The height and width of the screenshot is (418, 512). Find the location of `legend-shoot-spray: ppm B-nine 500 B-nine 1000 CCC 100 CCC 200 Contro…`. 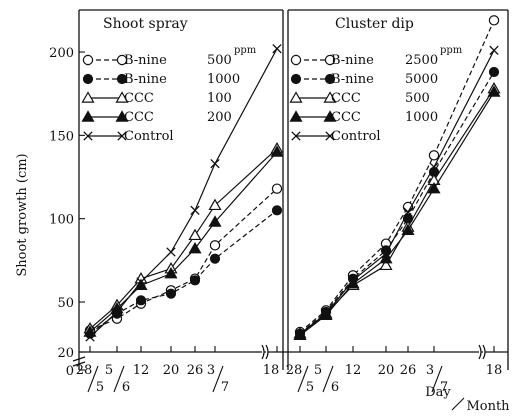

legend-shoot-spray: ppm B-nine 500 B-nine 1000 CCC 100 CCC 200 Contro… is located at coordinates (169, 94).